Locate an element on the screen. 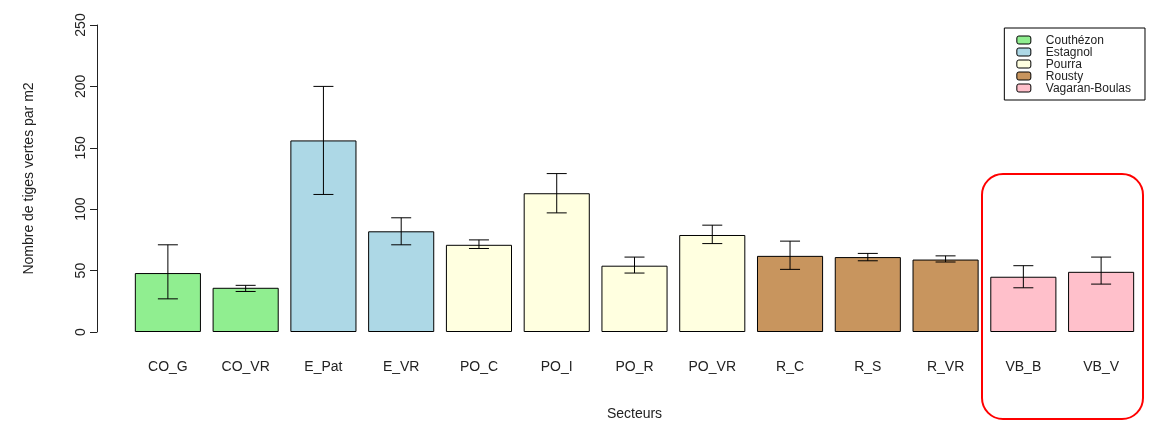 Image resolution: width=1159 pixels, height=425 pixels. x-tick-label: CO_G is located at coordinates (168, 366).